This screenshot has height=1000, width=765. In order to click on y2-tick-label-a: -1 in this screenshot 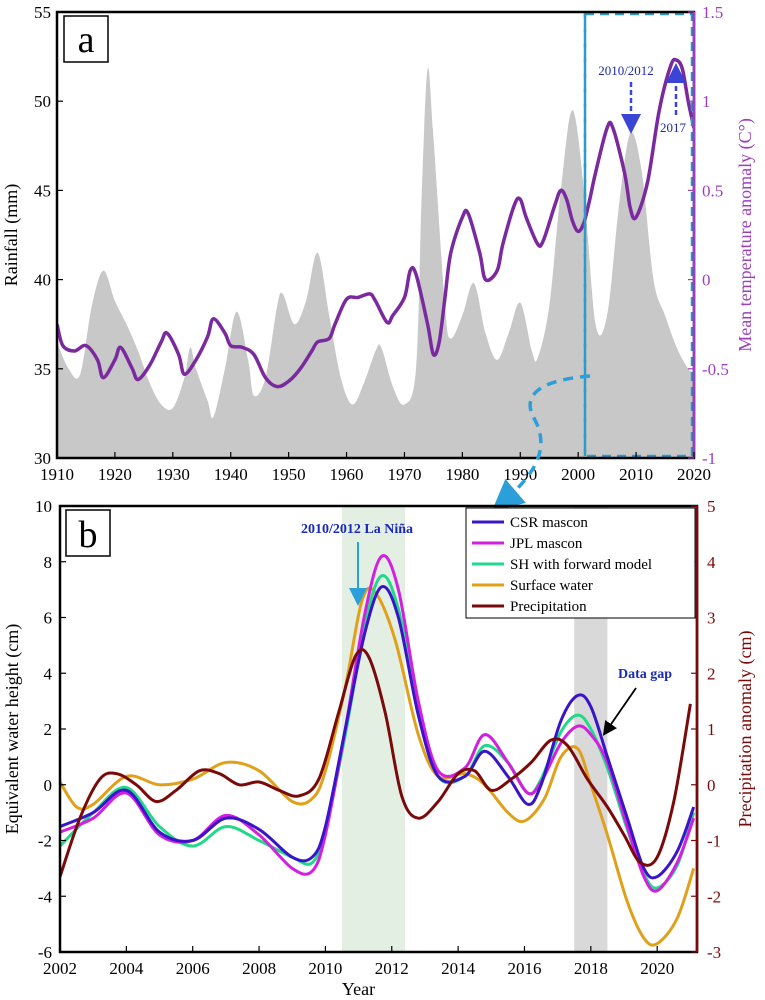, I will do `click(709, 458)`.